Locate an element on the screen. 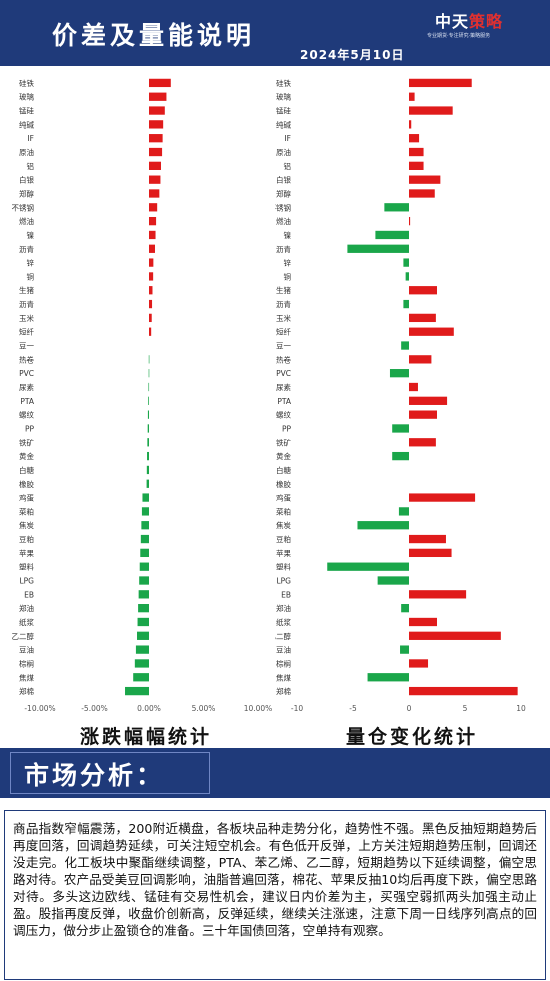 The width and height of the screenshot is (550, 981). category-label: 郑醇 is located at coordinates (283, 193).